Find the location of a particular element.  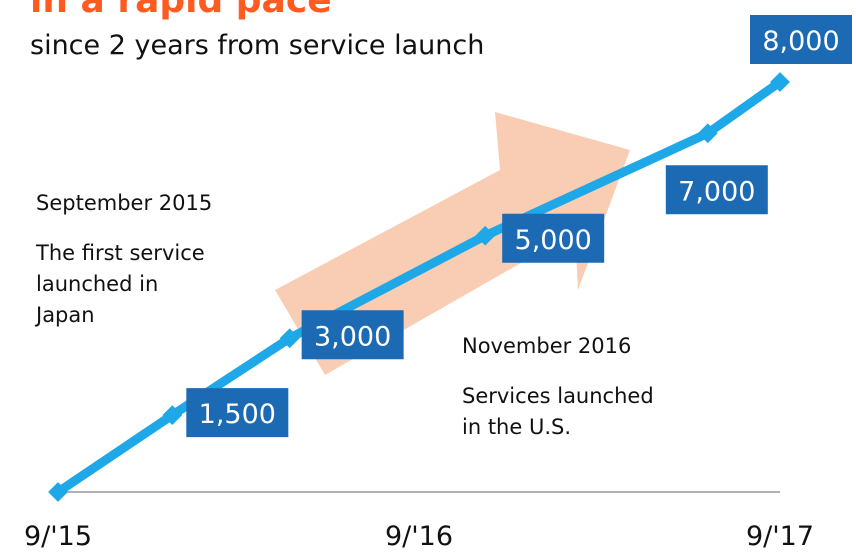

annotation-heading: September 2015 is located at coordinates (124, 203).